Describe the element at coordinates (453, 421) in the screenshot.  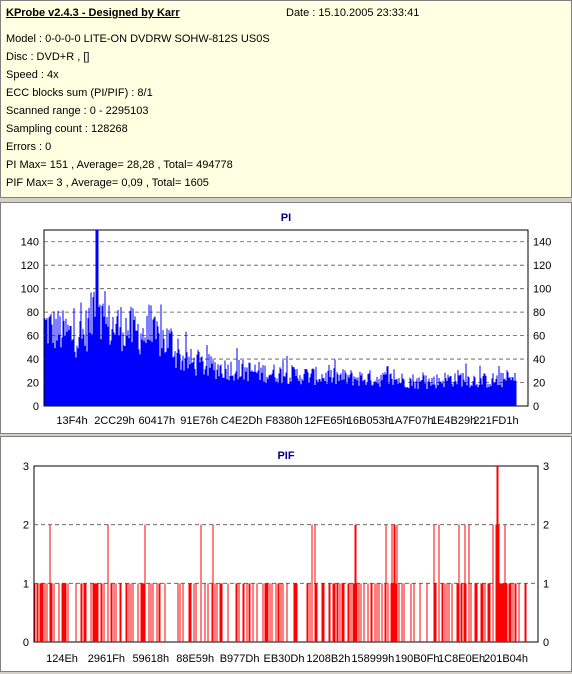
I see `pi-xtick: 1E4B29h` at that location.